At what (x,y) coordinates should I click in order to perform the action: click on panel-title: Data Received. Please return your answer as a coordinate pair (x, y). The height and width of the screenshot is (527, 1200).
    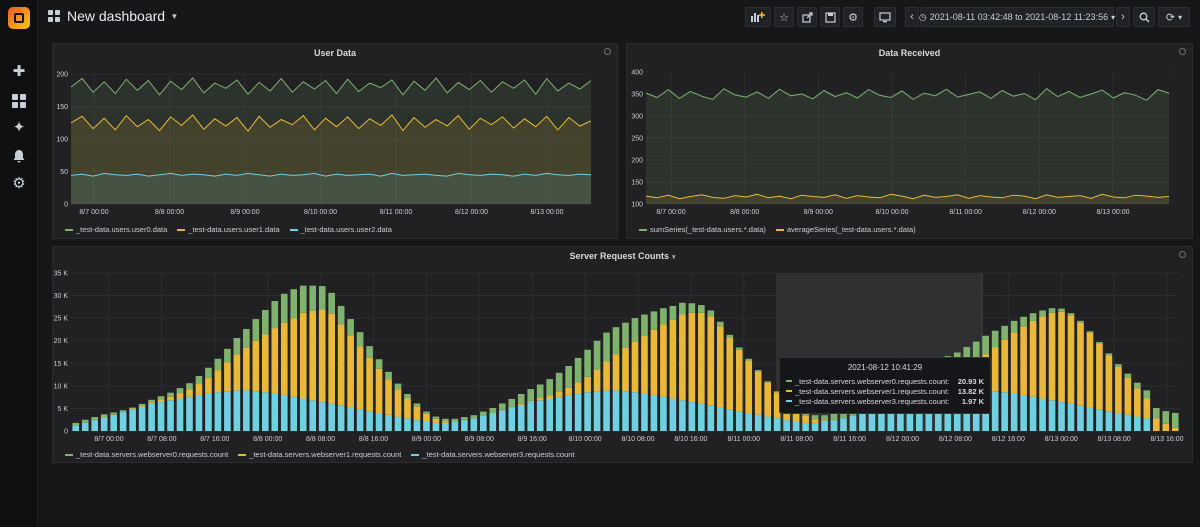
    Looking at the image, I should click on (909, 53).